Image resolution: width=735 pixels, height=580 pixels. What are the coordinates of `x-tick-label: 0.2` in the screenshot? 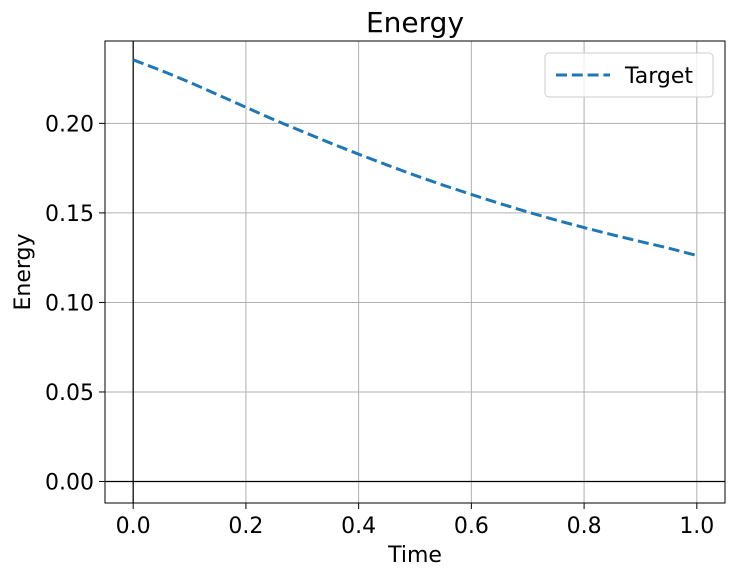 It's located at (245, 526).